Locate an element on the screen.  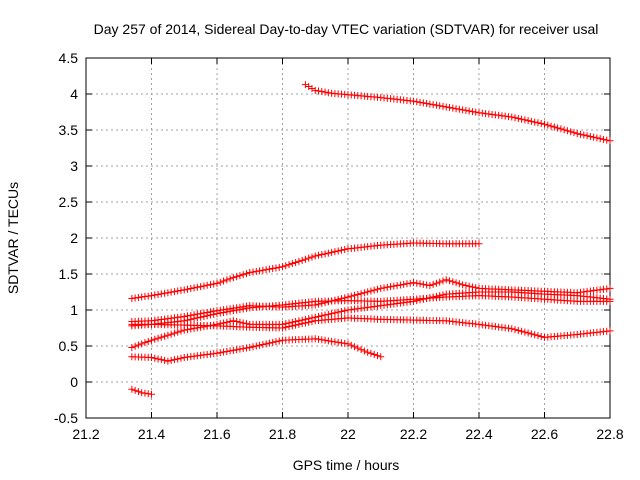
y-tick-label: 3 is located at coordinates (74, 166).